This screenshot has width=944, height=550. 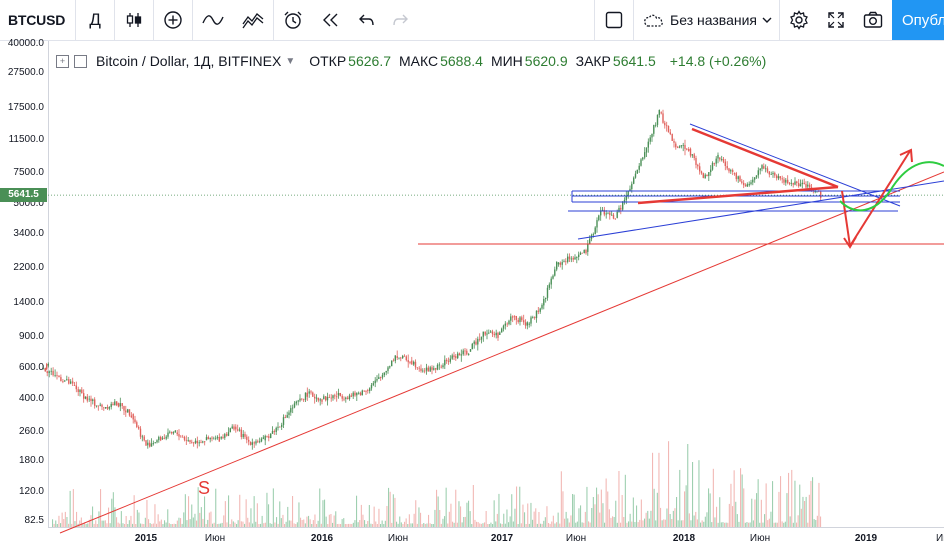 I want to click on candles-style-button, so click(x=134, y=20).